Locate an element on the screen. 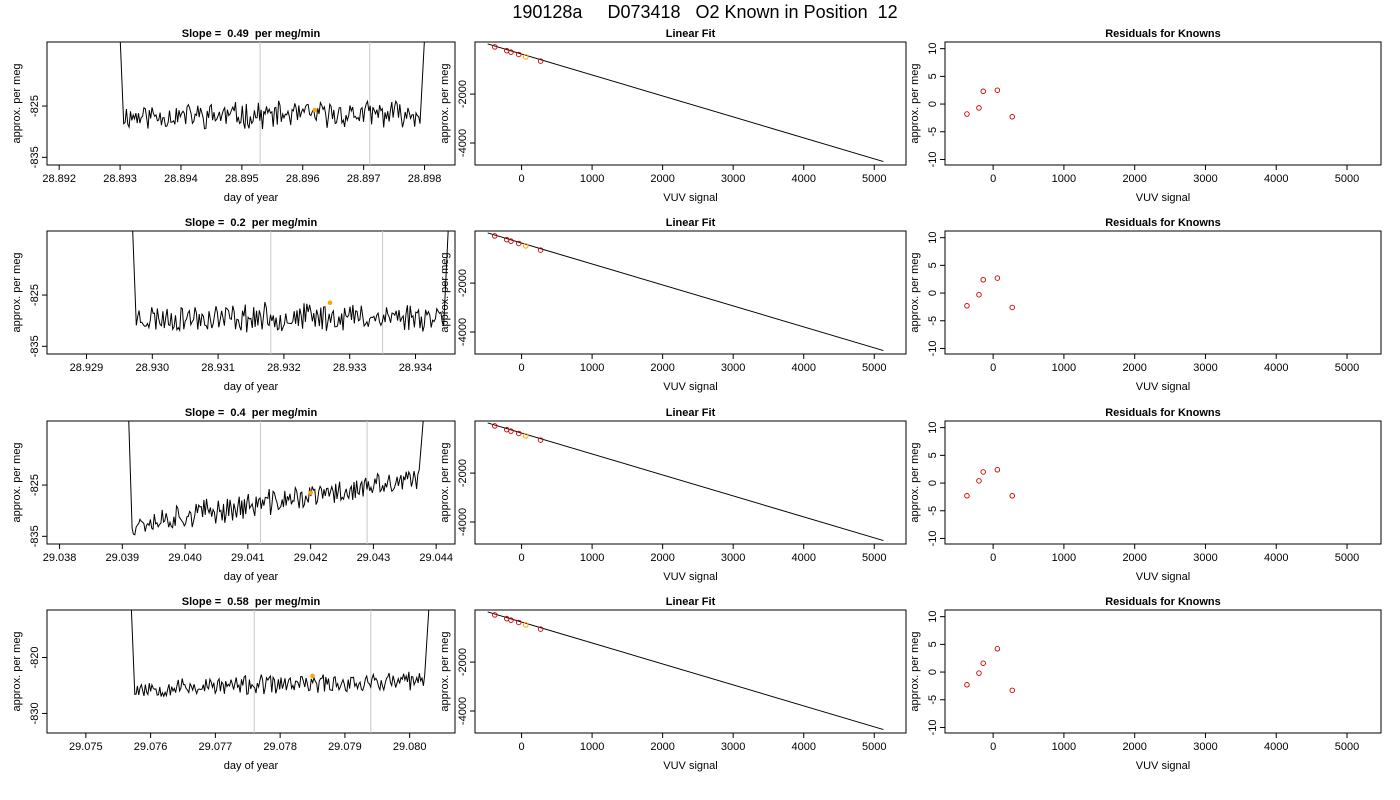 The height and width of the screenshot is (800, 1400). y-tick-label: -830 is located at coordinates (35, 713).